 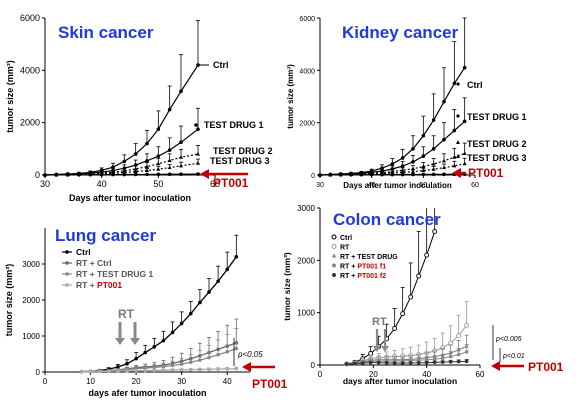 I want to click on rt-arrow-head, so click(x=377, y=349).